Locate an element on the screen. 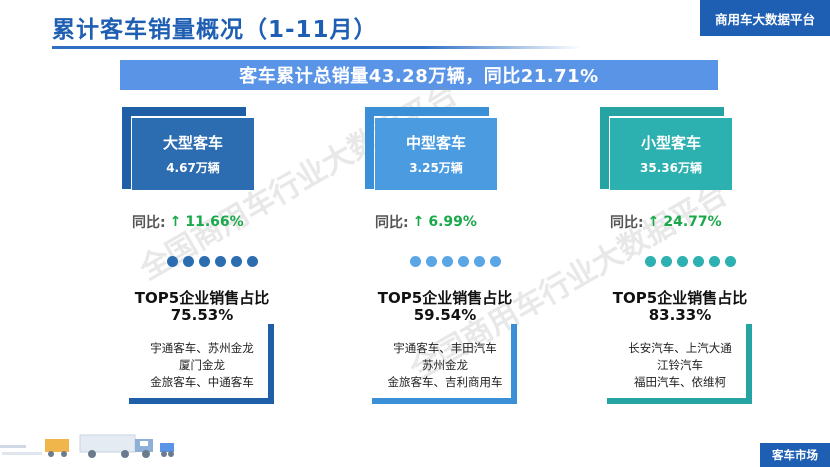  top5-line: 宇通客车、苏州金龙 is located at coordinates (202, 348).